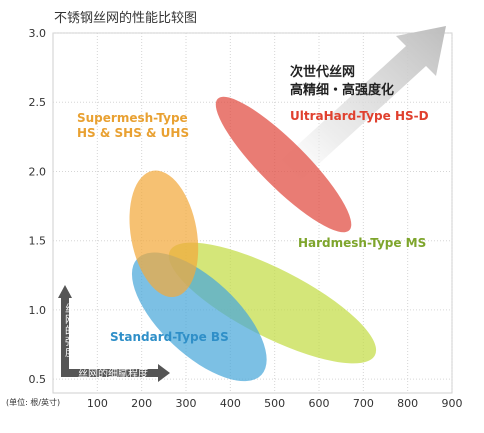 The height and width of the screenshot is (433, 484). I want to click on ultrahard-region, so click(283, 164).